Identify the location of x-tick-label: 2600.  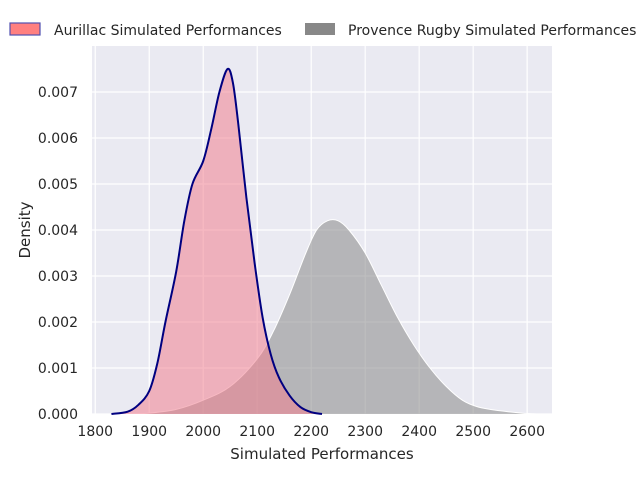
(527, 432).